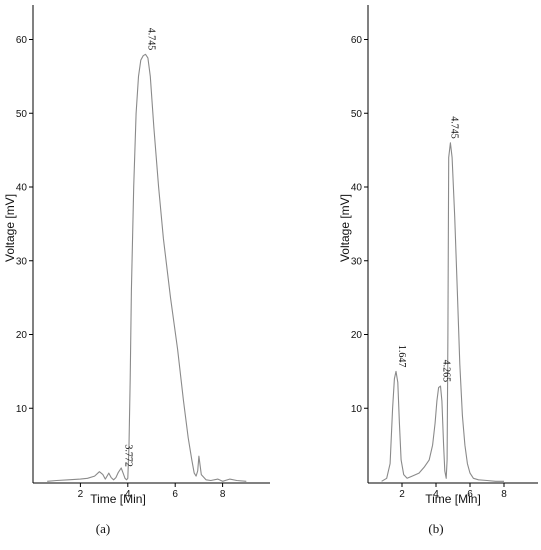 This screenshot has height=550, width=541. I want to click on panel-label: (a), so click(103, 528).